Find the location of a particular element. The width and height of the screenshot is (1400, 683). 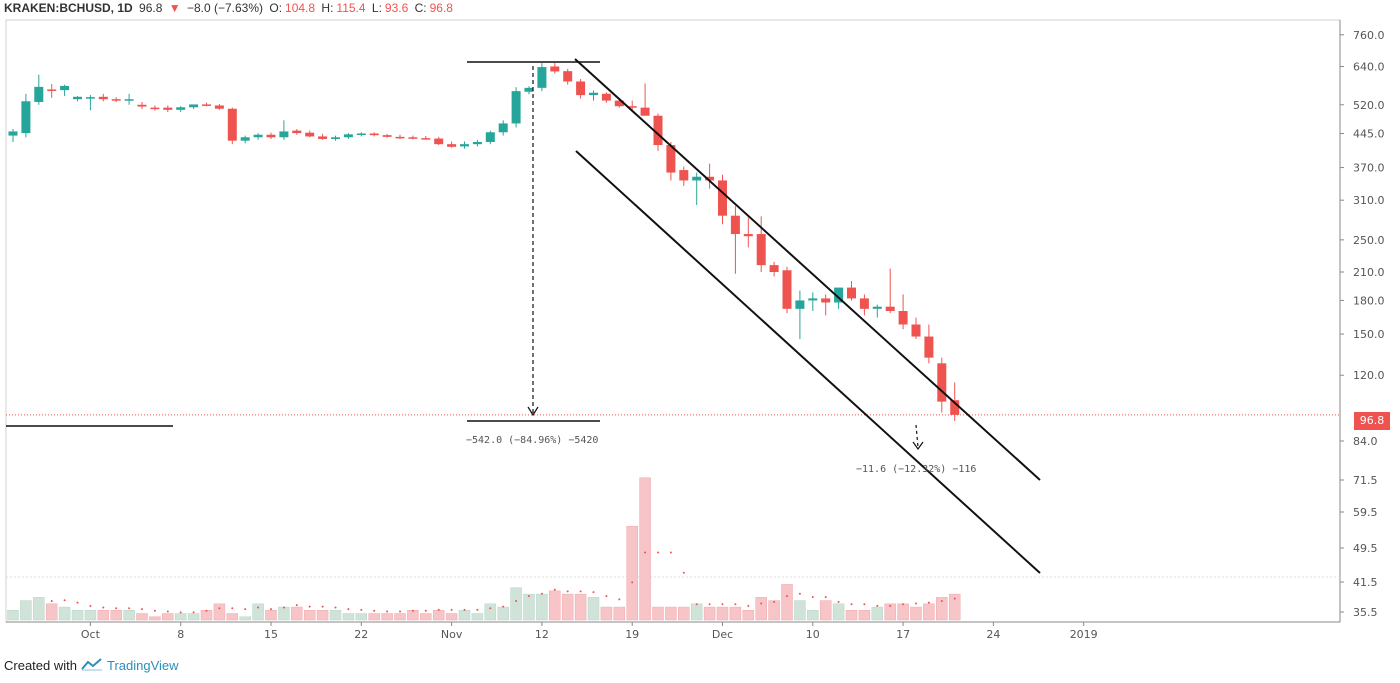

x-tick-label: 8 is located at coordinates (180, 634).